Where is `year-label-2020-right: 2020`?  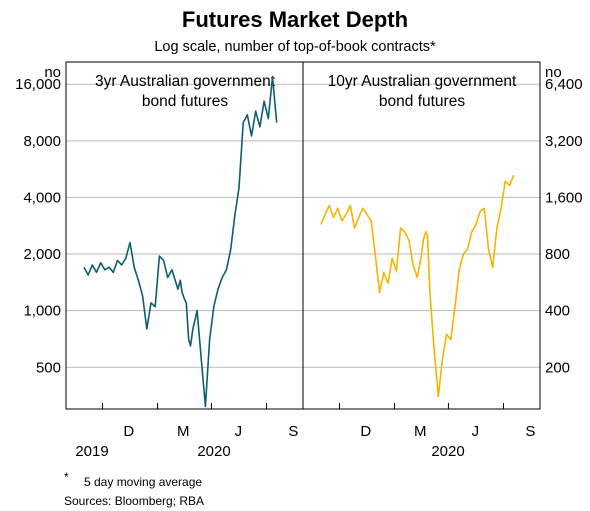 year-label-2020-right: 2020 is located at coordinates (447, 451).